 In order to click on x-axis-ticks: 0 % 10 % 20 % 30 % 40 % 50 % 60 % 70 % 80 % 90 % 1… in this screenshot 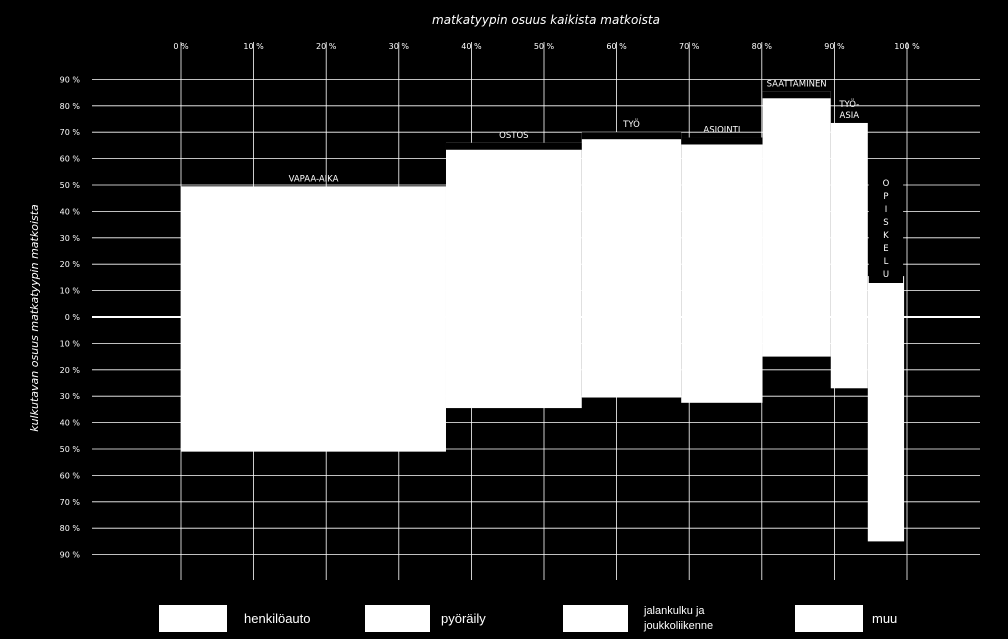, I will do `click(546, 46)`.